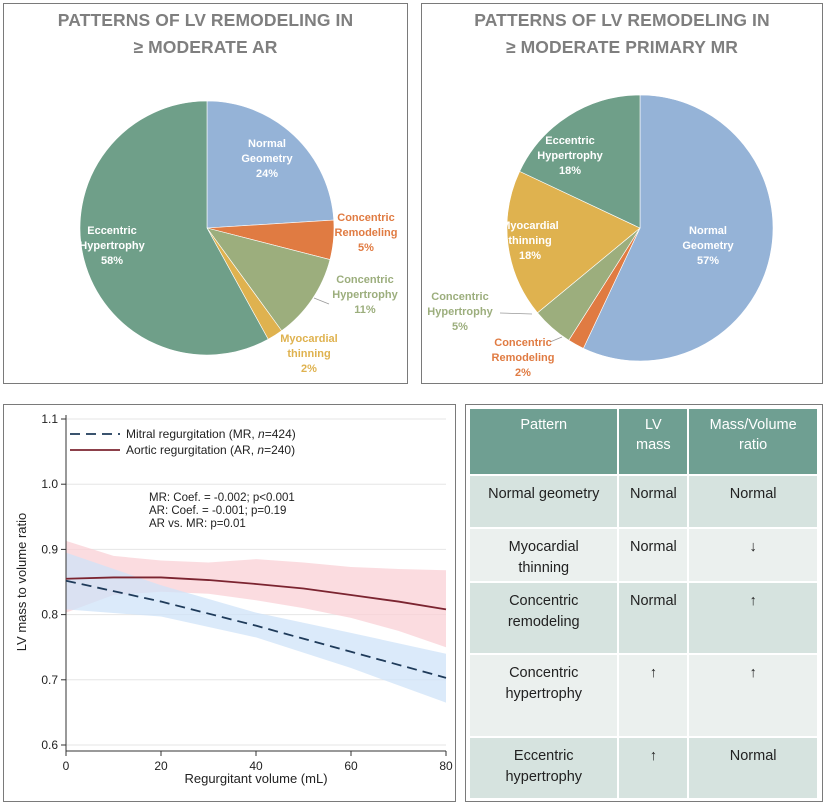 Image resolution: width=826 pixels, height=804 pixels. I want to click on stats-annotation: MR: Coef. = -0.002; p<0.001, so click(222, 498).